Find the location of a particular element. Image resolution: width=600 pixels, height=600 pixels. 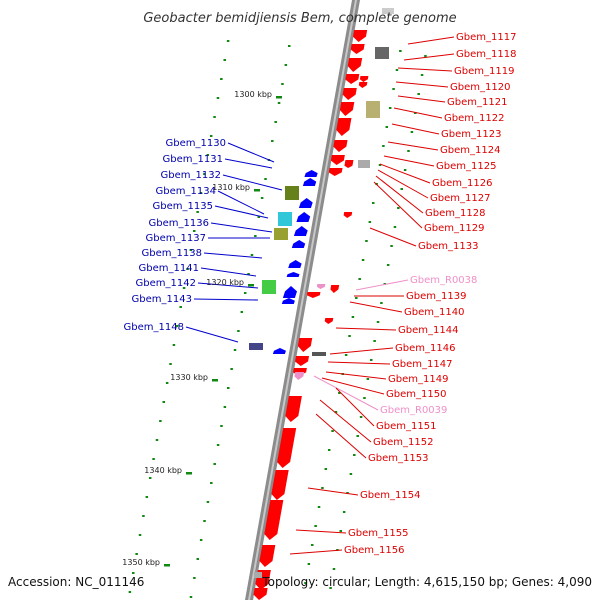

gene-label-left: Gbem_1143 is located at coordinates (162, 299).